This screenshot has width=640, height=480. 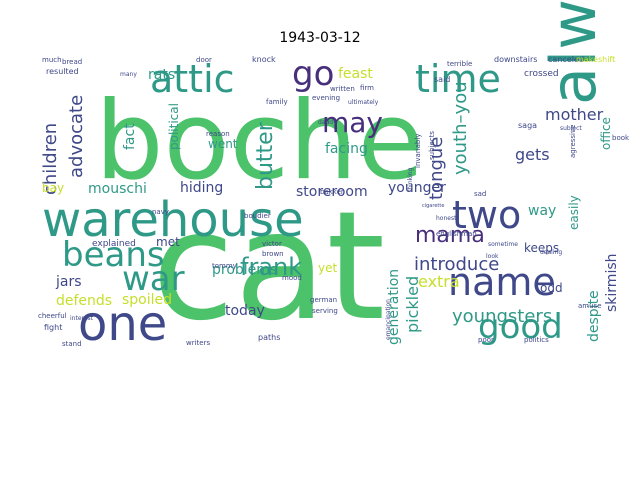 I want to click on word-frank: frank, so click(x=271, y=267).